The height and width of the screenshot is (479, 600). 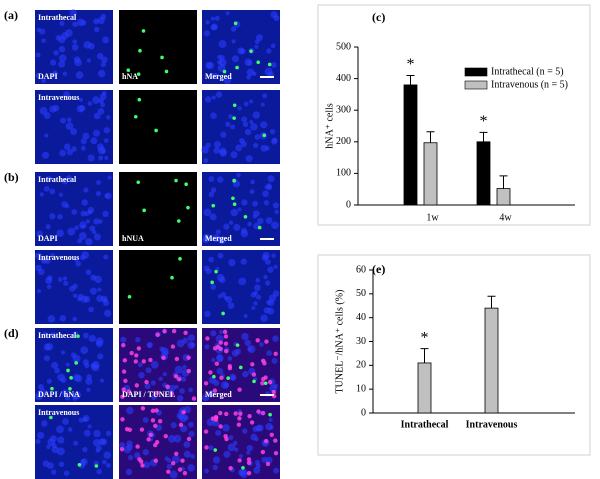 What do you see at coordinates (476, 72) in the screenshot?
I see `legend-swatch` at bounding box center [476, 72].